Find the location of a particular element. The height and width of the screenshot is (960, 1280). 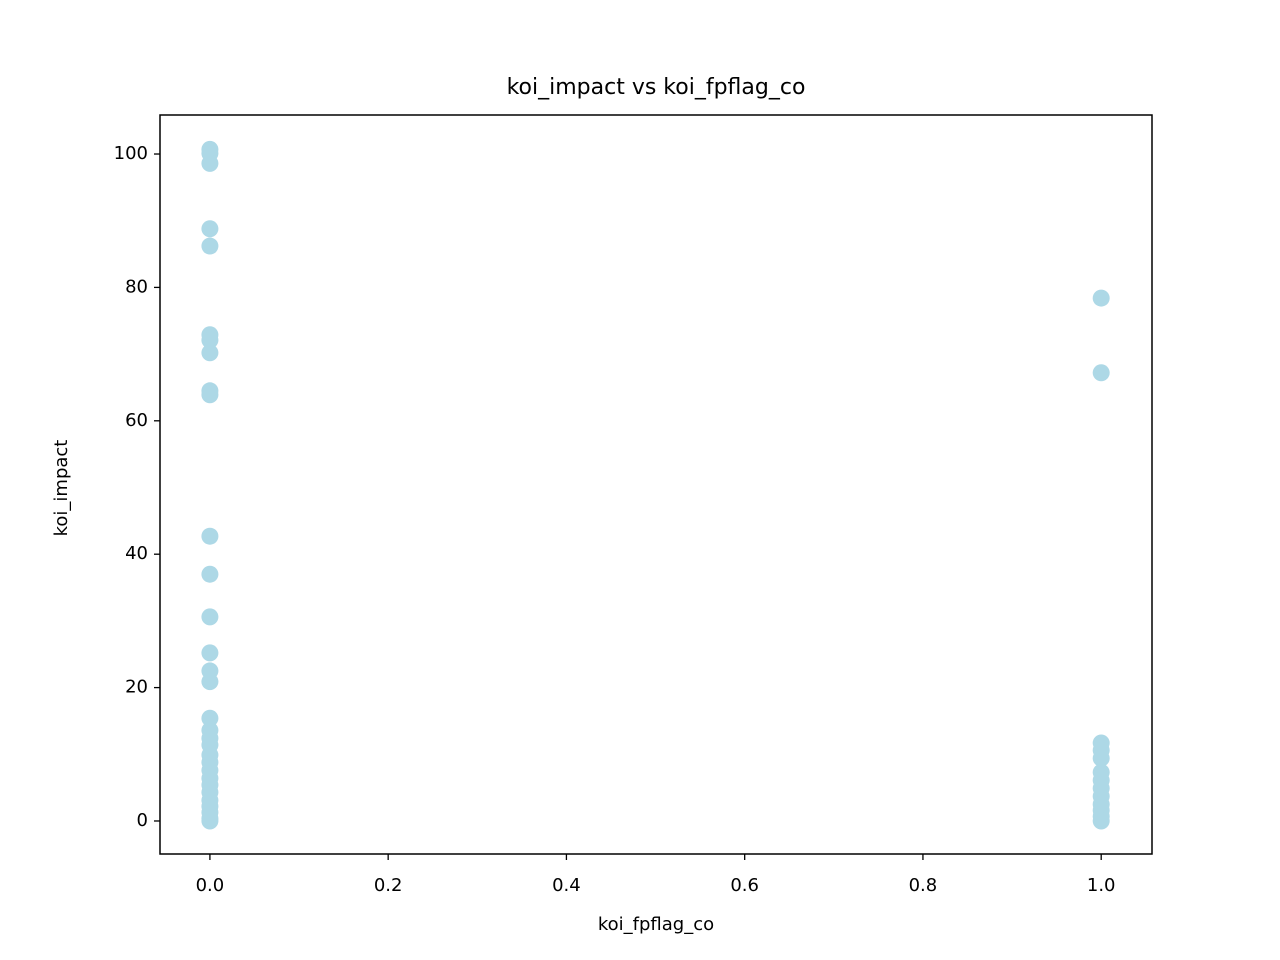

y-tick-label: 20 is located at coordinates (136, 687).